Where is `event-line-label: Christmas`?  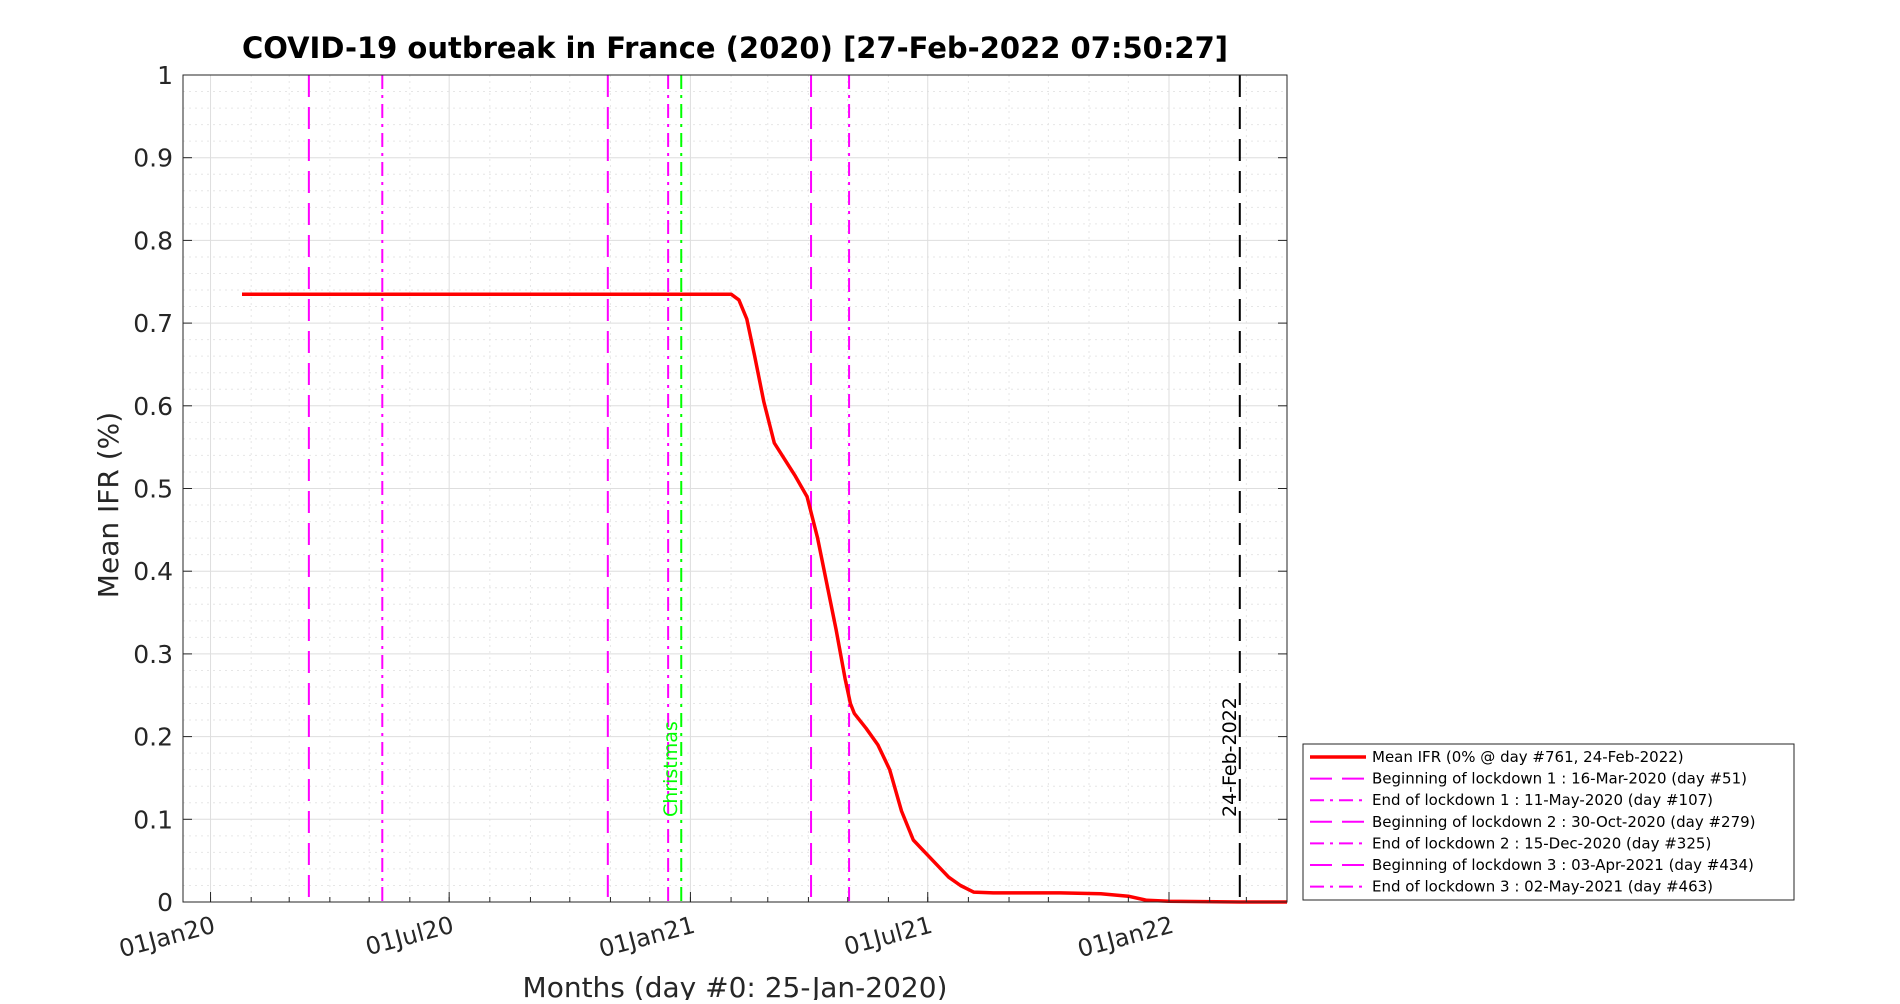 event-line-label: Christmas is located at coordinates (671, 769).